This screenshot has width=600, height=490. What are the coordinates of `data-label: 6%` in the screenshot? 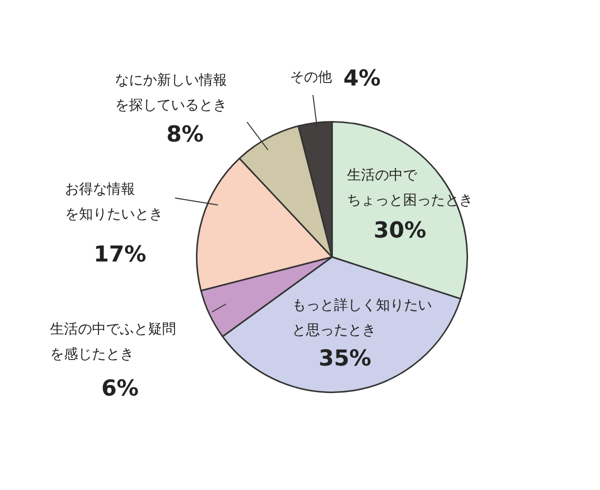 It's located at (120, 389).